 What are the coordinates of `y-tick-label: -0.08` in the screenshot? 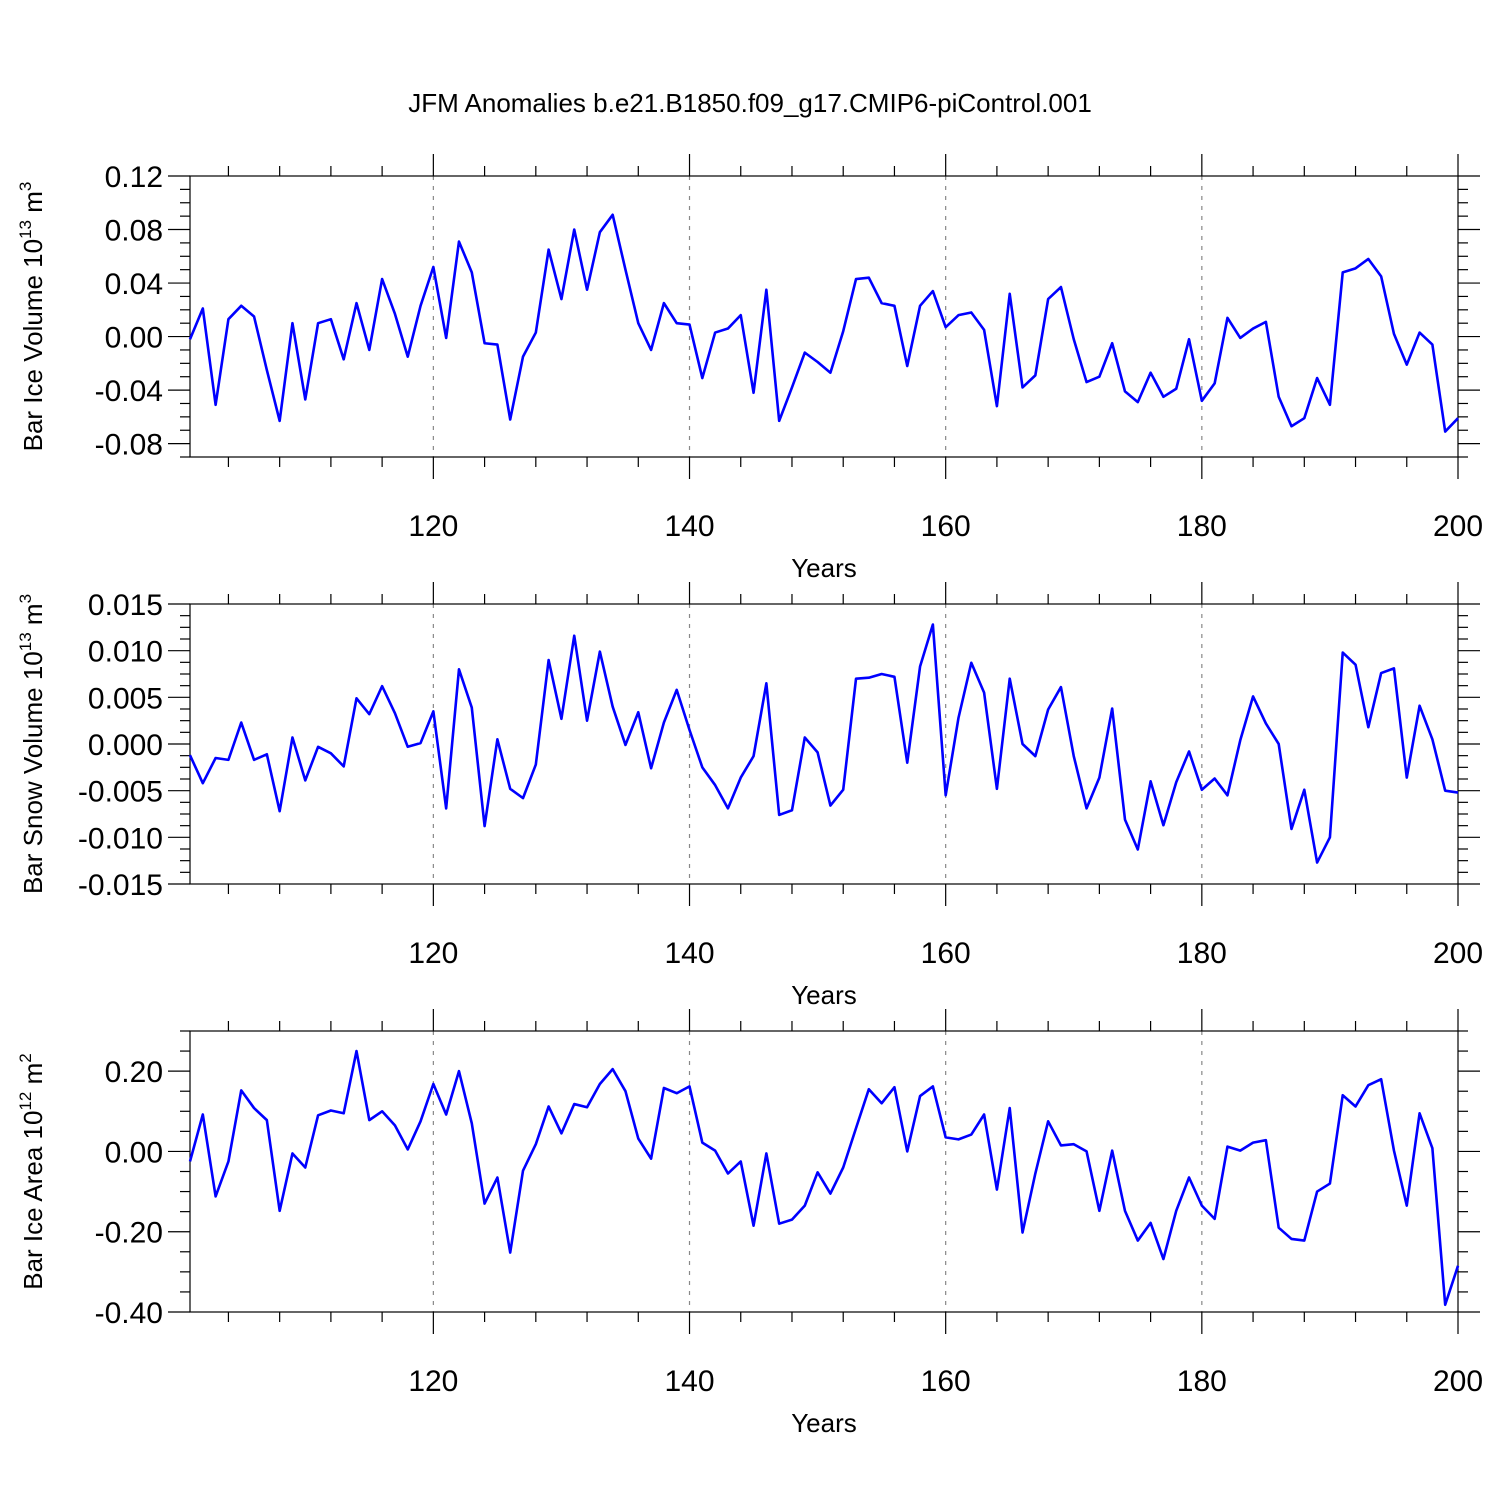 It's located at (129, 445).